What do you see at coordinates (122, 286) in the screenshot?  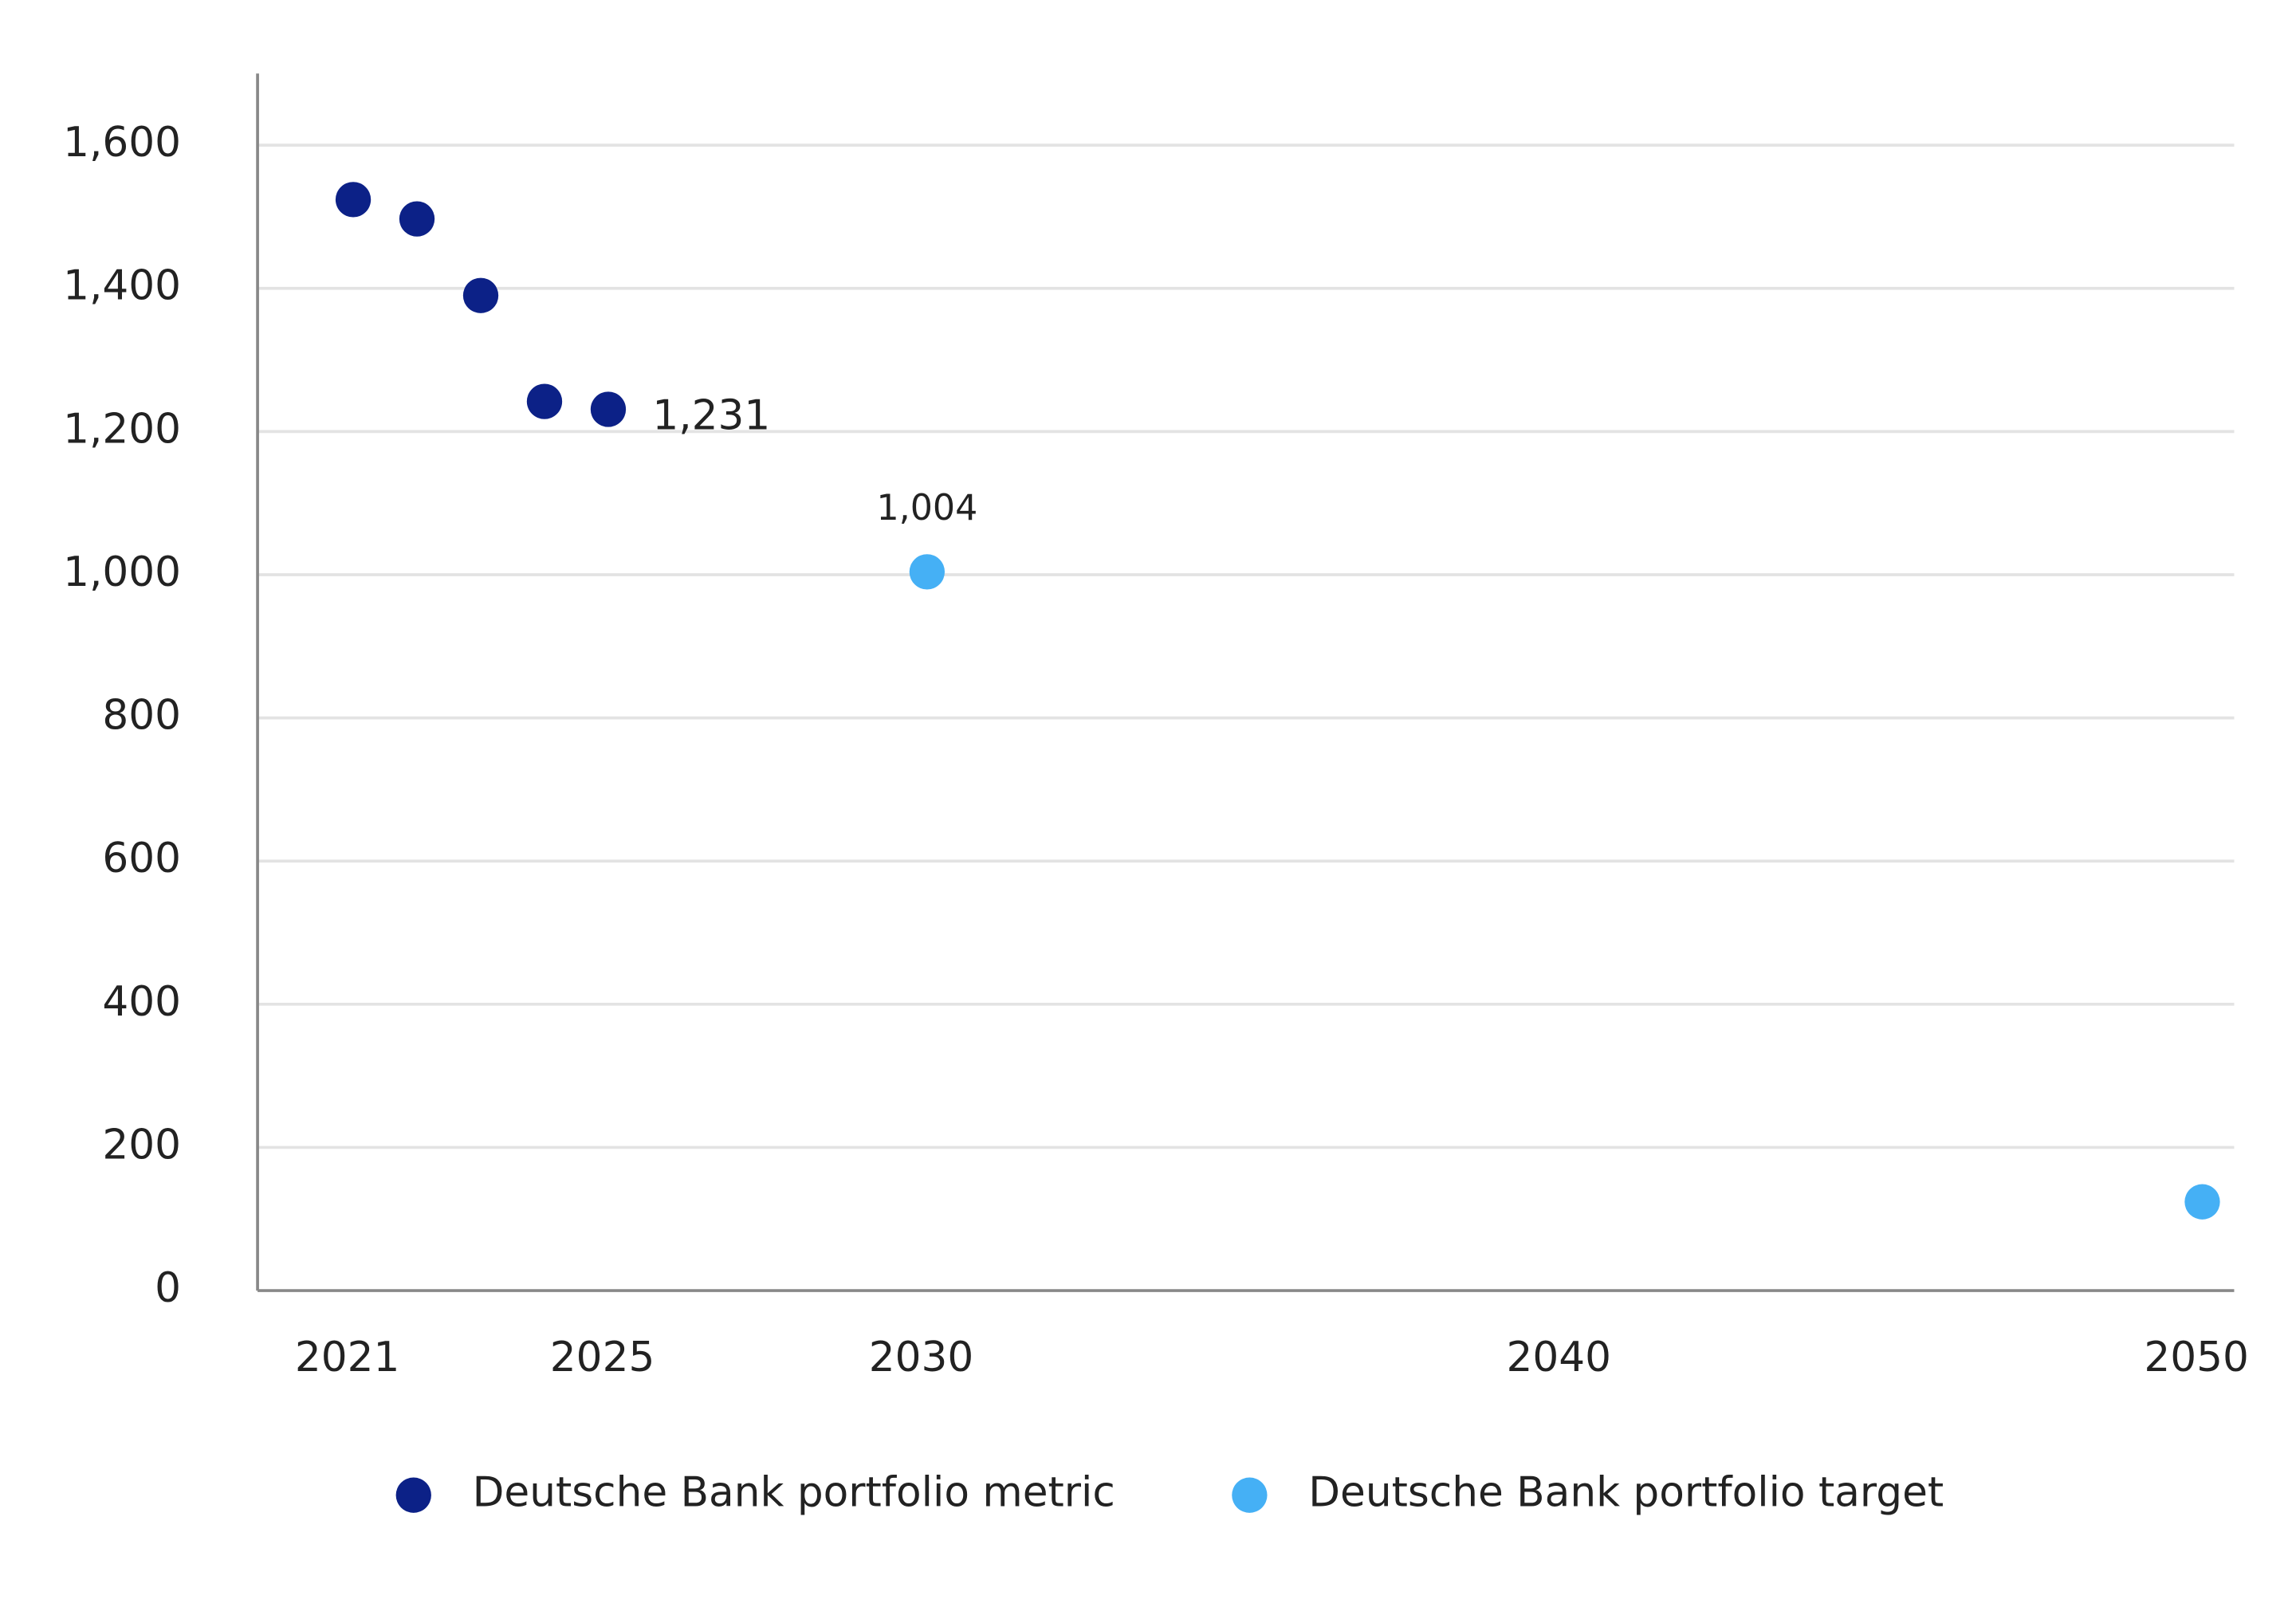 I see `y-tick-label: 1,400` at bounding box center [122, 286].